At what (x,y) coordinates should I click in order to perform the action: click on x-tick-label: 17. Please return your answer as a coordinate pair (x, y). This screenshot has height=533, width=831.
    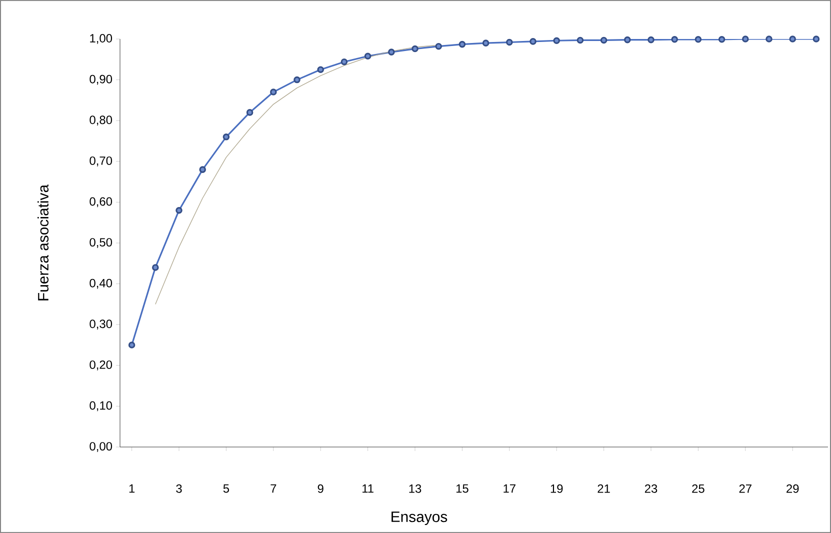
    Looking at the image, I should click on (510, 488).